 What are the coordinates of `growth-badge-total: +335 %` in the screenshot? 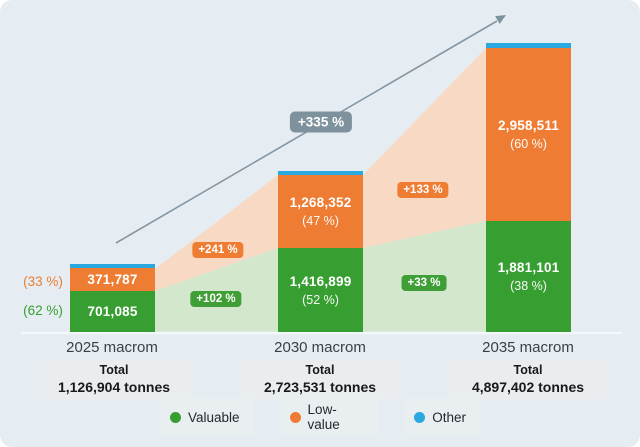 It's located at (321, 122).